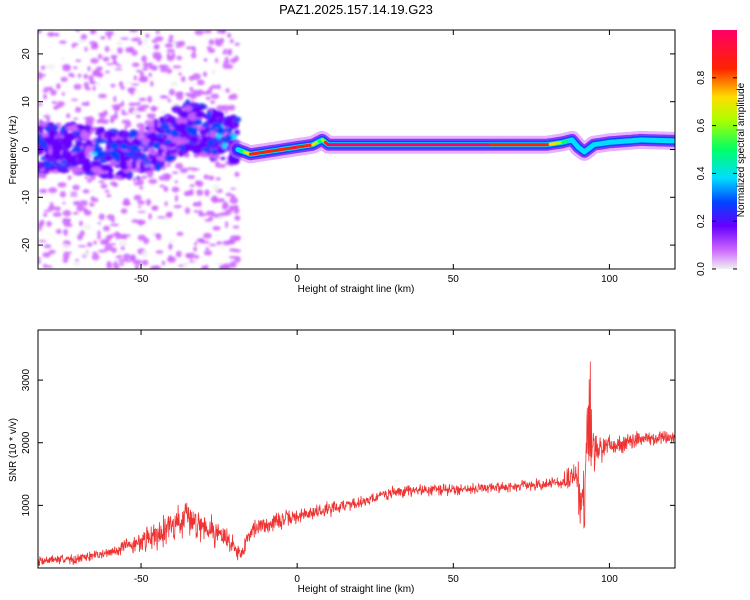 Image resolution: width=750 pixels, height=600 pixels. Describe the element at coordinates (454, 579) in the screenshot. I see `x-tick-label: 50` at that location.